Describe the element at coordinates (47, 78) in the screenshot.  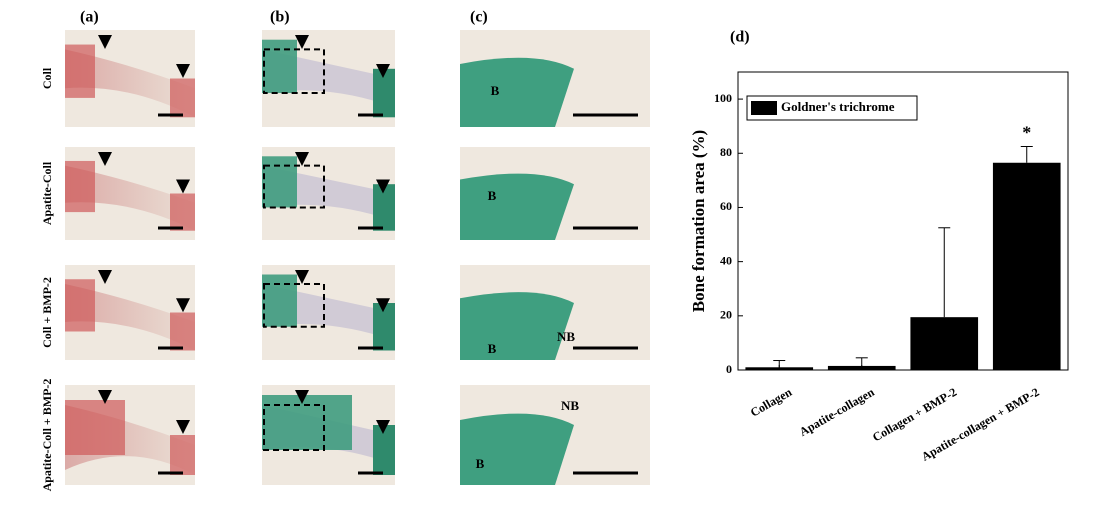
I see `row-label: Coll` at that location.